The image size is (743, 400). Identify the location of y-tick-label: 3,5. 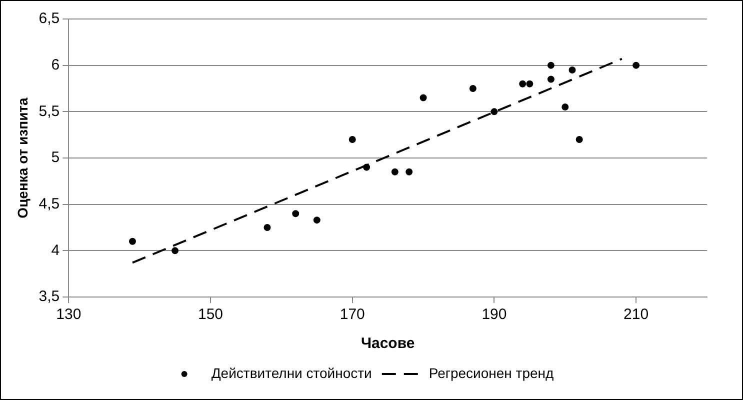
(49, 297).